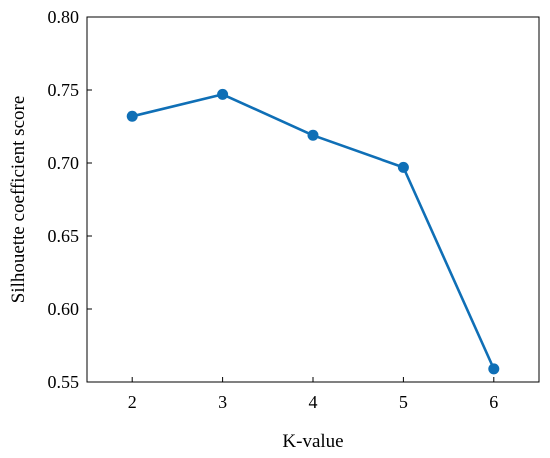 The height and width of the screenshot is (458, 550). Describe the element at coordinates (64, 382) in the screenshot. I see `y-tick-label: 0.55` at that location.